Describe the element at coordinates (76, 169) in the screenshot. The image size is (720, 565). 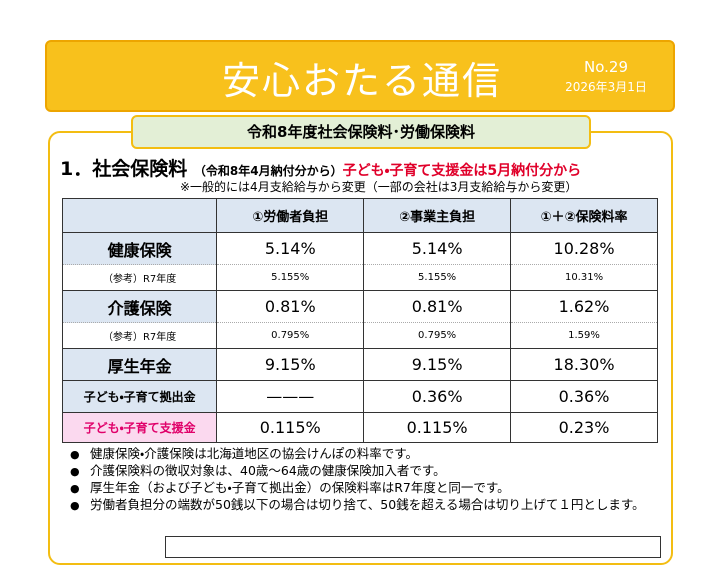
I see `heading-number: 1．` at that location.